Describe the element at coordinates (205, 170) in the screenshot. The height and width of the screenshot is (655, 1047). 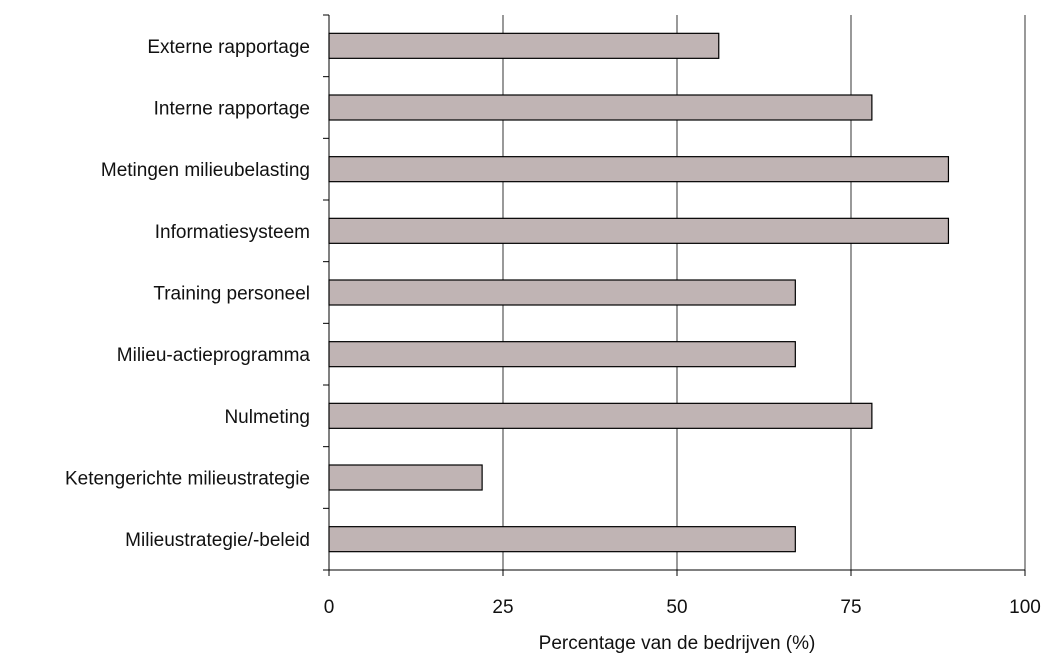
I see `category-label-3: Metingen milieubelasting` at that location.